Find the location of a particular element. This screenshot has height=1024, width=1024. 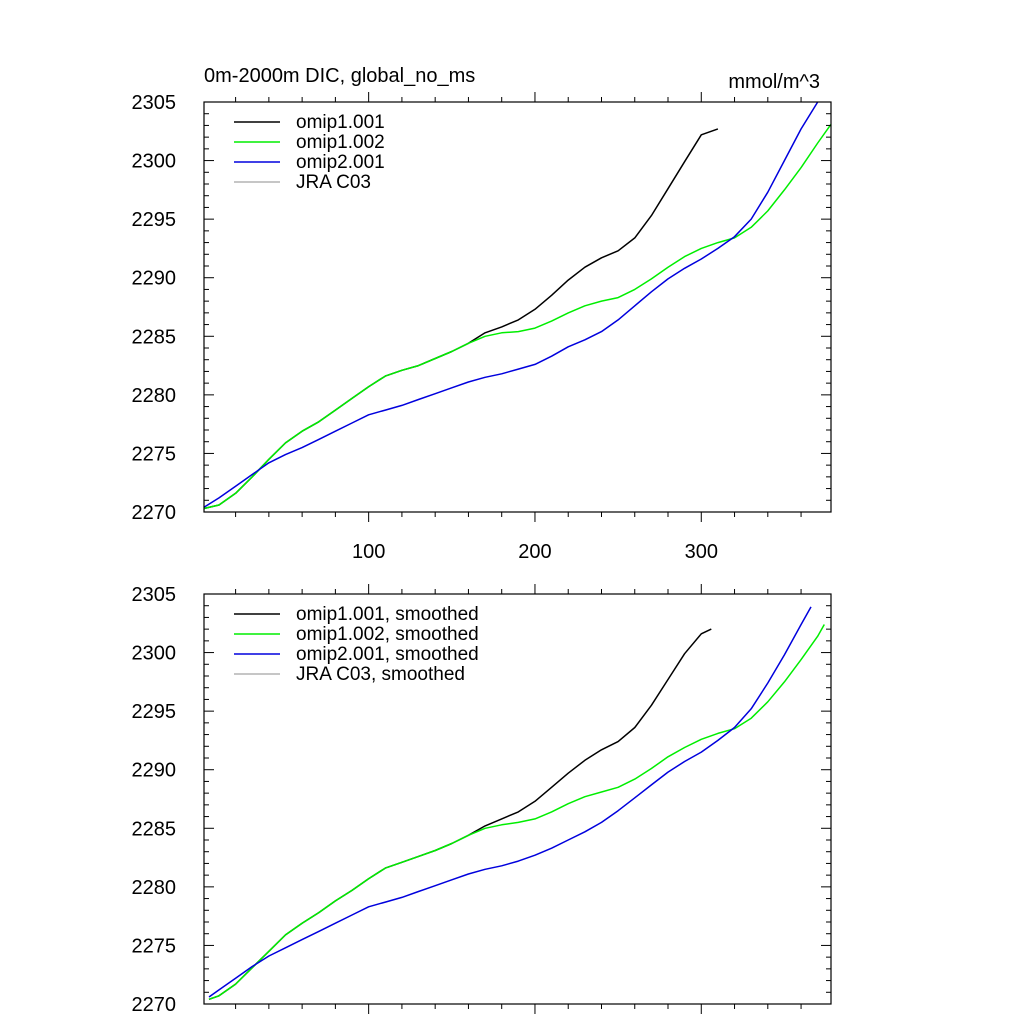

legend-label: omip1.001, smoothed is located at coordinates (387, 614).